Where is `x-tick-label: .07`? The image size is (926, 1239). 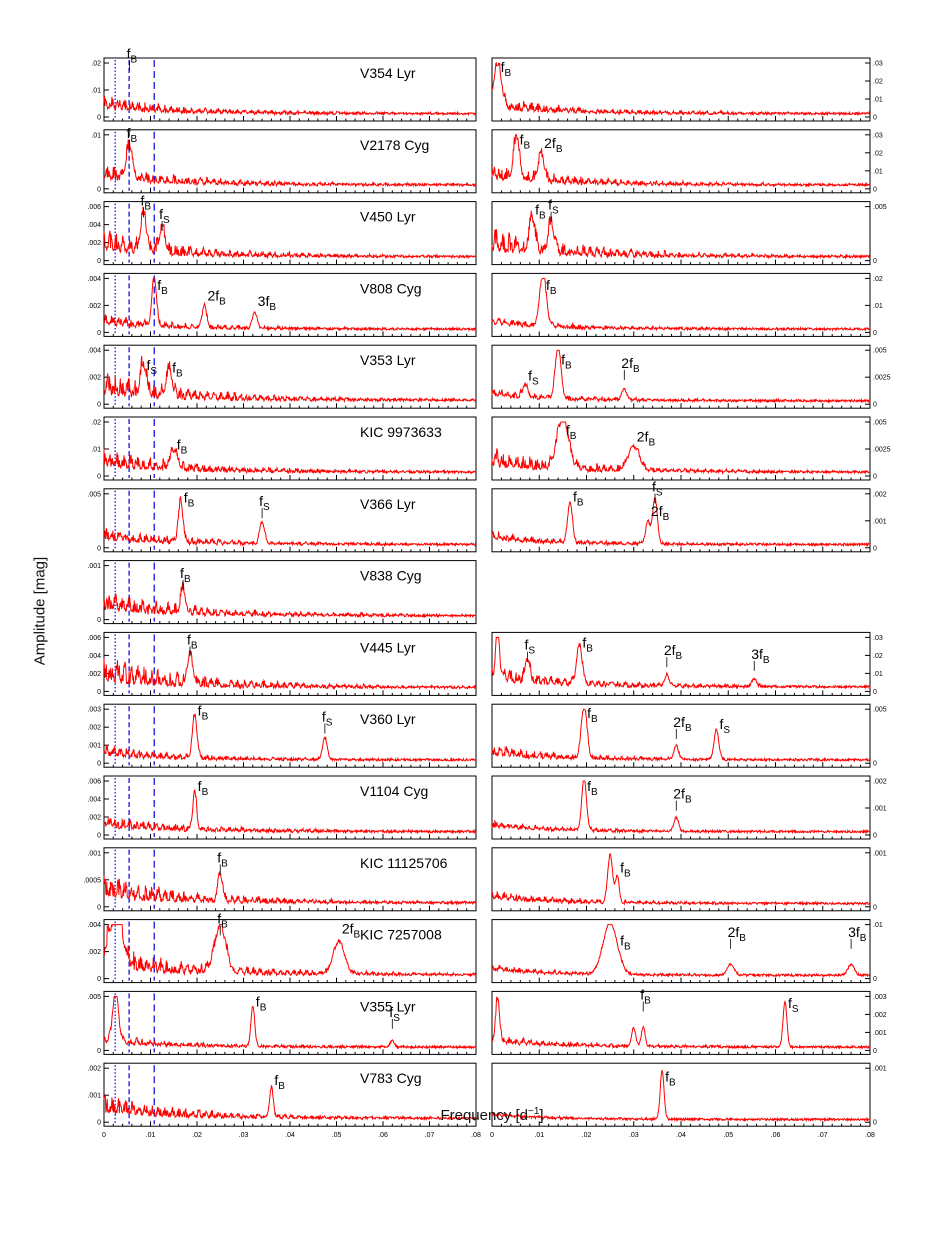
x-tick-label: .07 is located at coordinates (430, 1135).